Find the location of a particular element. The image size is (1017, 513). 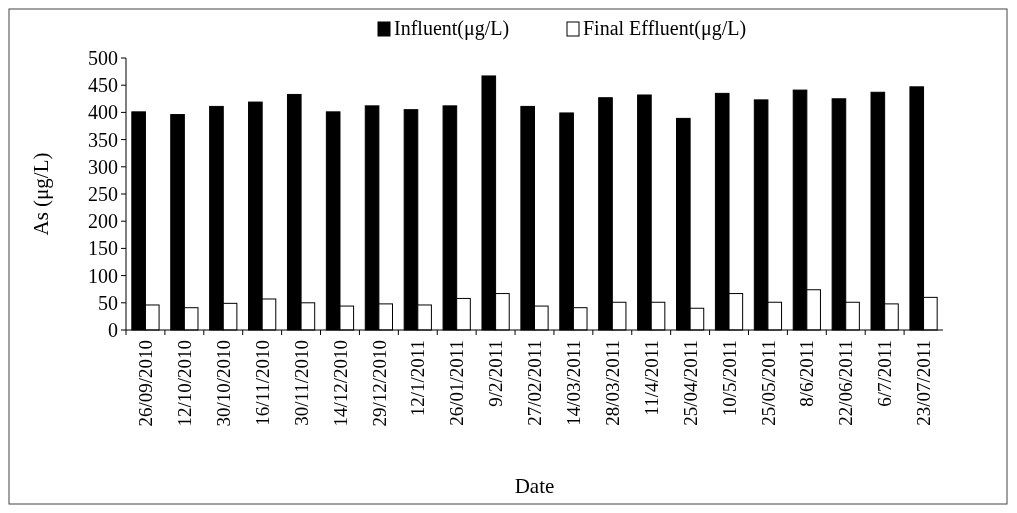

y-tick-label: 400 is located at coordinates (103, 112).